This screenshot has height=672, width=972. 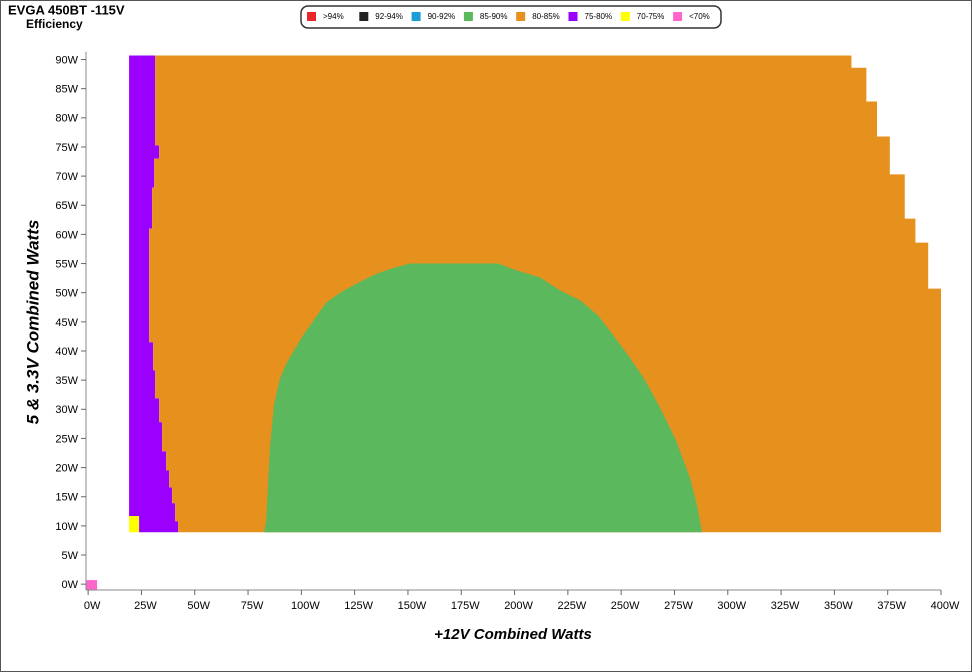 What do you see at coordinates (511, 17) in the screenshot?
I see `legend-box` at bounding box center [511, 17].